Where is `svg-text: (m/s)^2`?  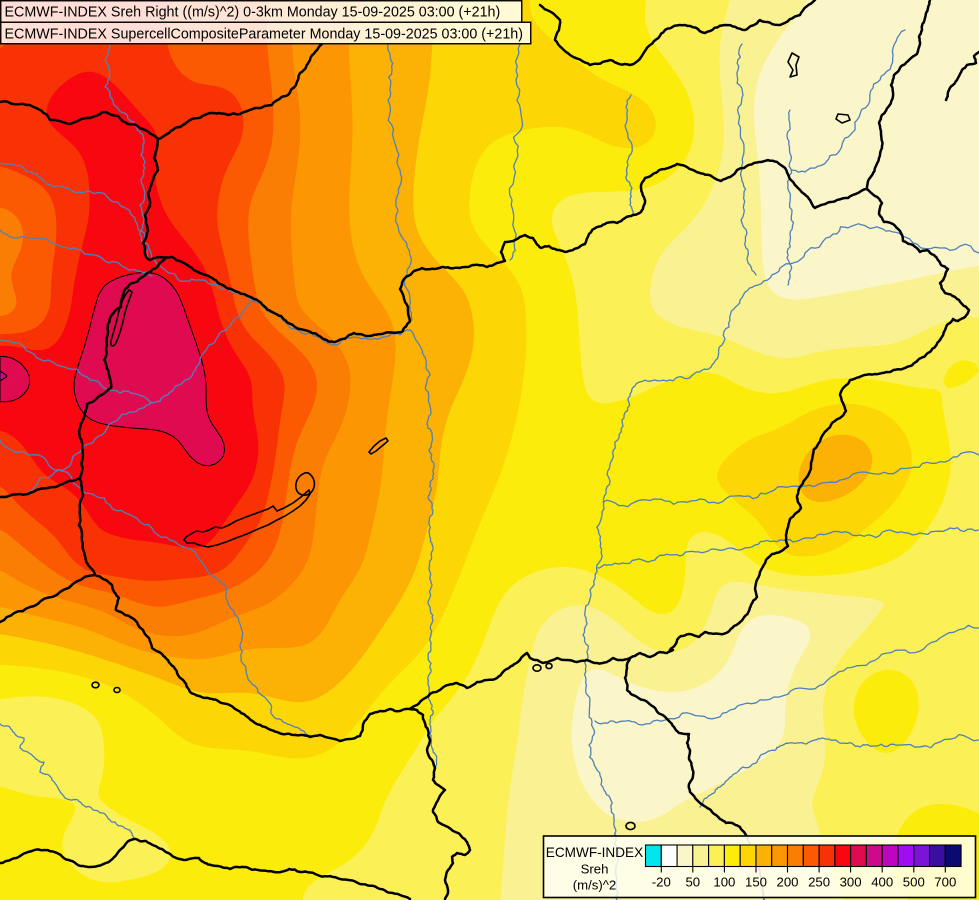 svg-text: (m/s)^2 is located at coordinates (595, 885).